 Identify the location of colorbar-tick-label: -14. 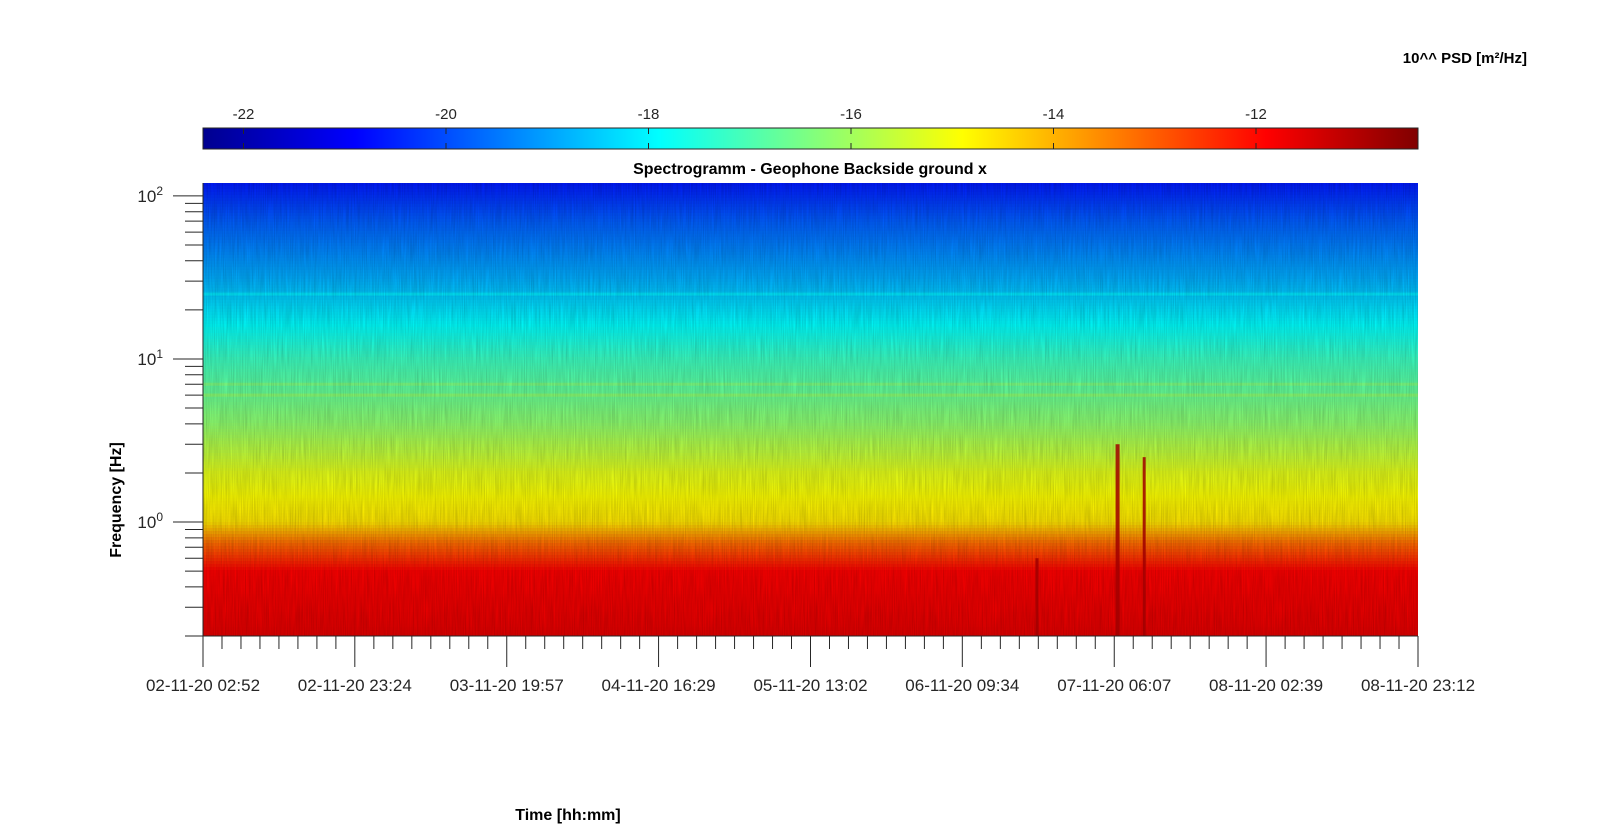
(1054, 114).